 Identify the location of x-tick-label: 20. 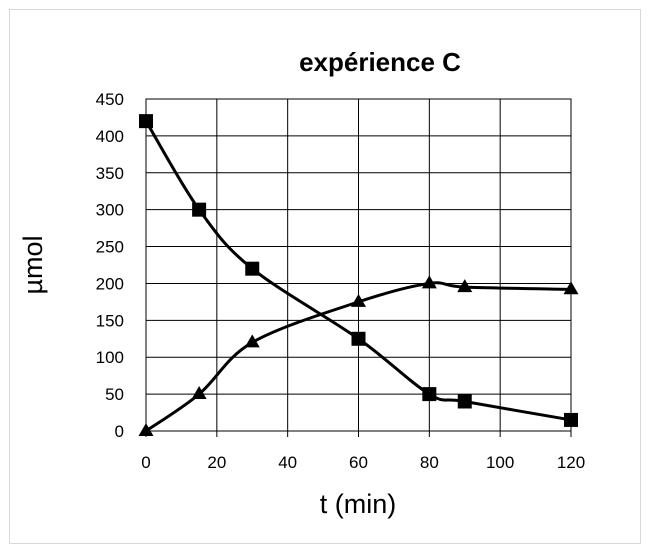
(216, 462).